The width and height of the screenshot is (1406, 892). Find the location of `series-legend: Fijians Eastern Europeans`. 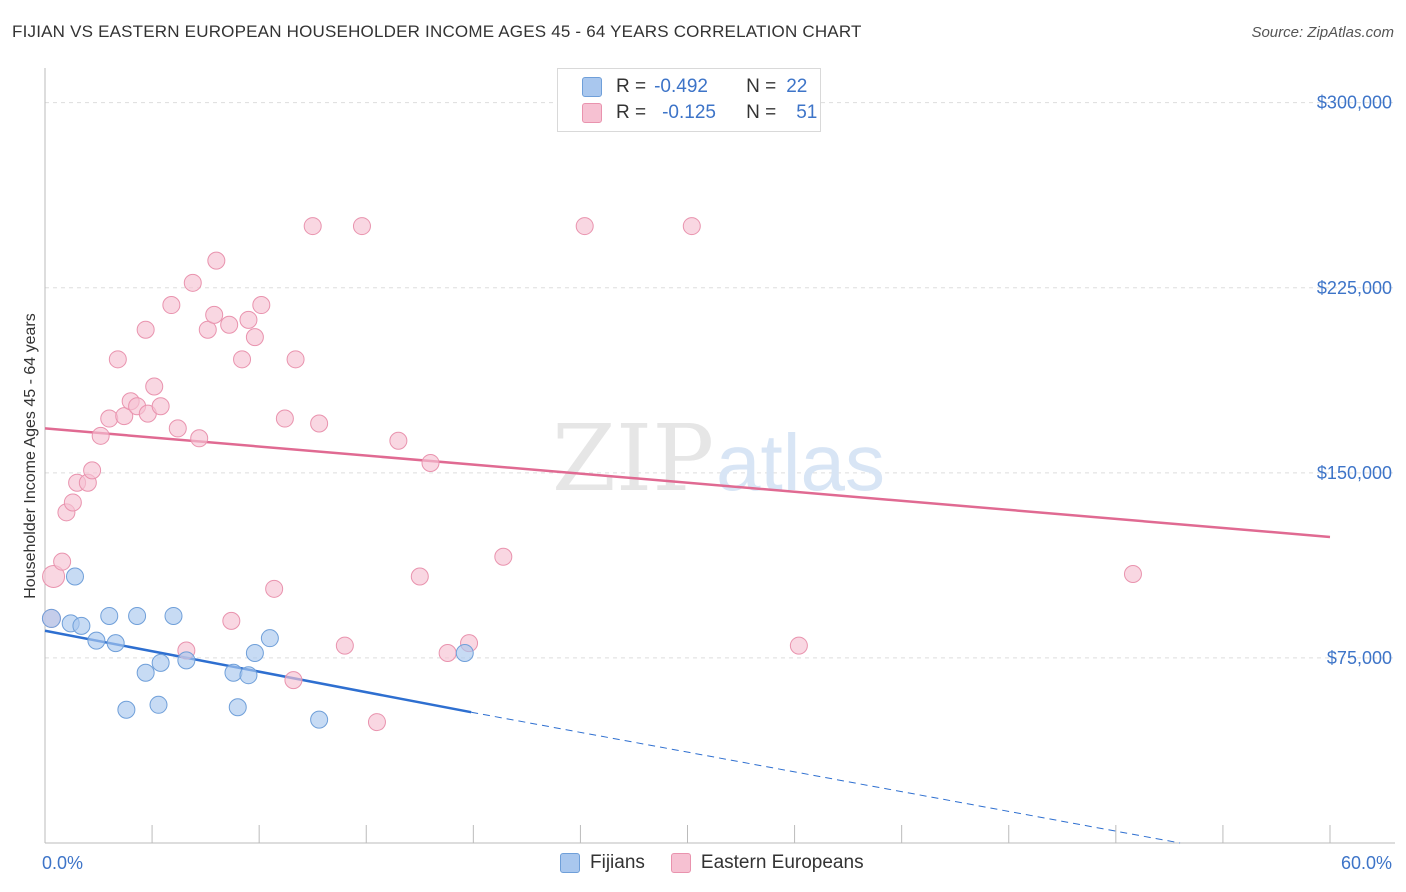

series-legend: Fijians Eastern Europeans is located at coordinates (725, 863).